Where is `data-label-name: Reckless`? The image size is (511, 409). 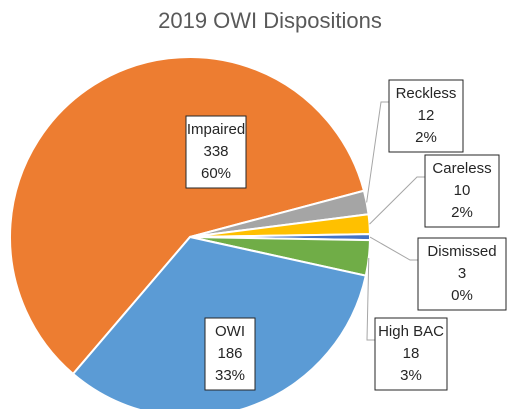 data-label-name: Reckless is located at coordinates (426, 93).